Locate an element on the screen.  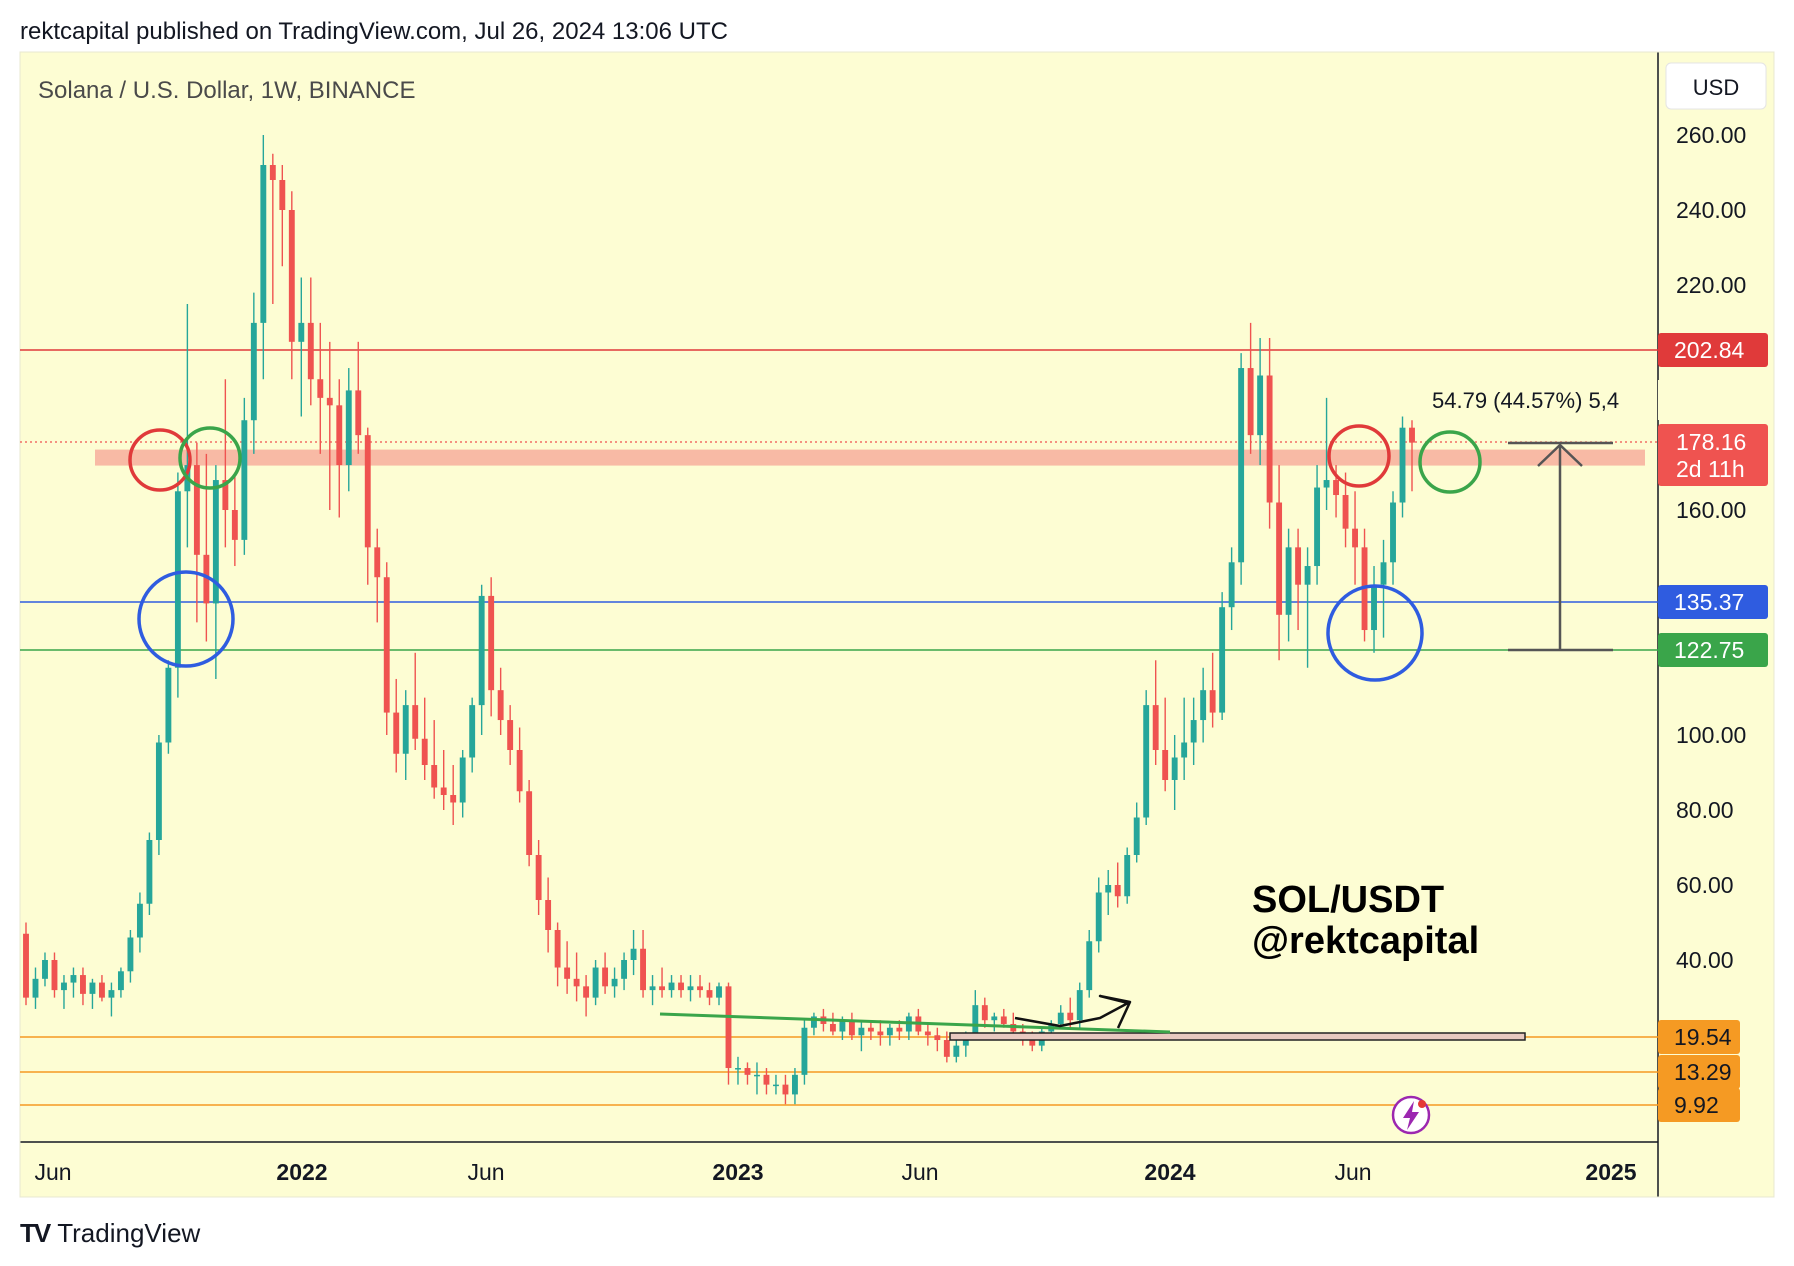
measure-arrowhead is located at coordinates (1560, 455).